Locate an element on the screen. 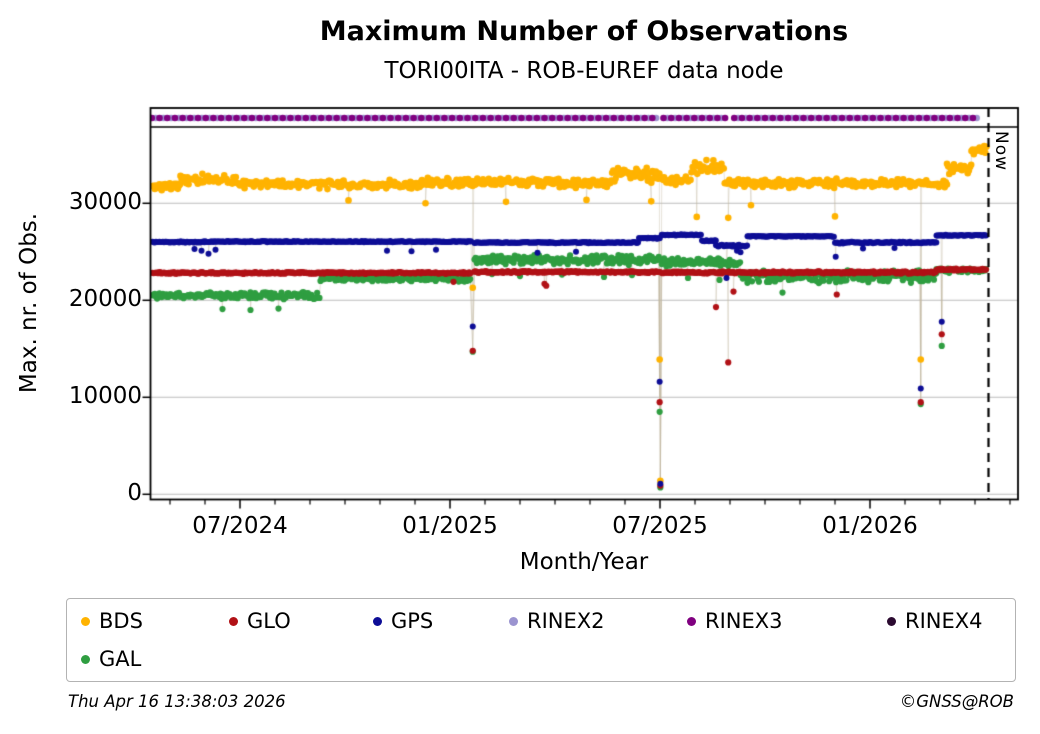 The width and height of the screenshot is (1040, 734). legend-item-gps: GPS is located at coordinates (403, 621).